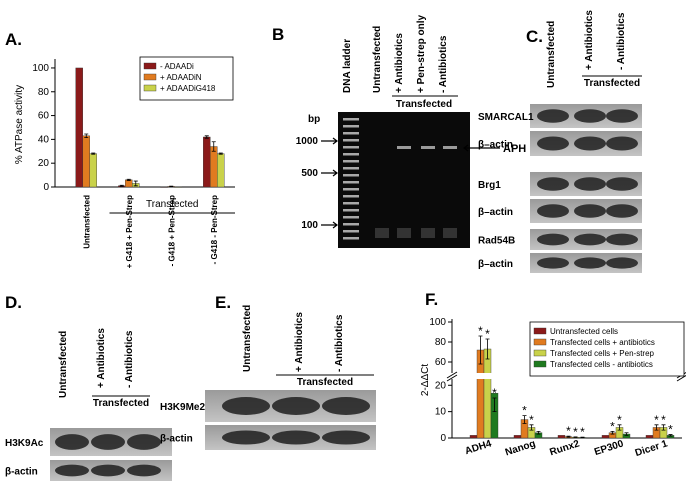 The image size is (686, 498). What do you see at coordinates (602, 342) in the screenshot?
I see `legend-label: Transfected cells + antibiotics` at bounding box center [602, 342].